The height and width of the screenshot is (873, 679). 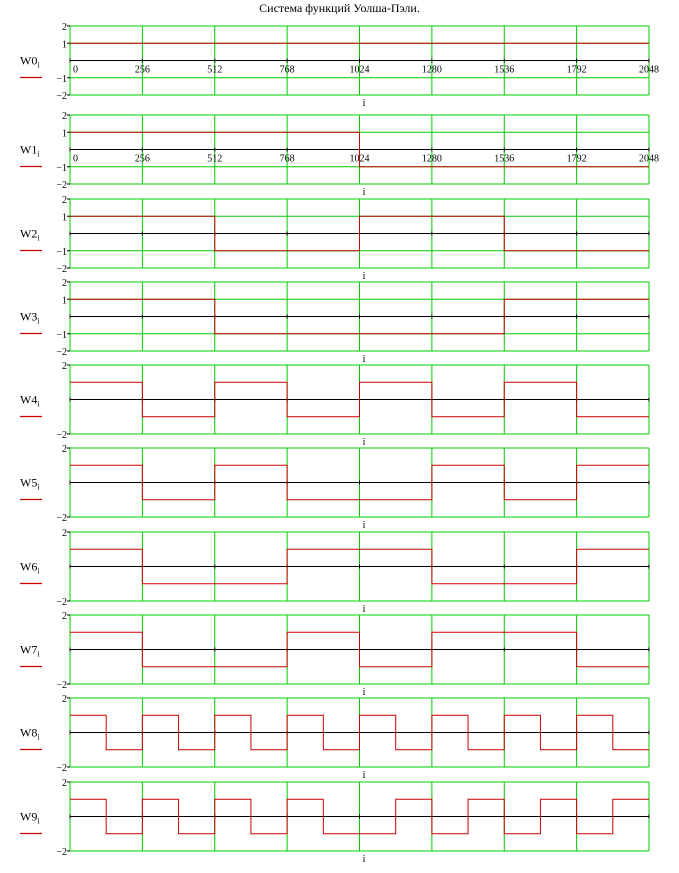 I want to click on series-label: W0i, so click(x=30, y=62).